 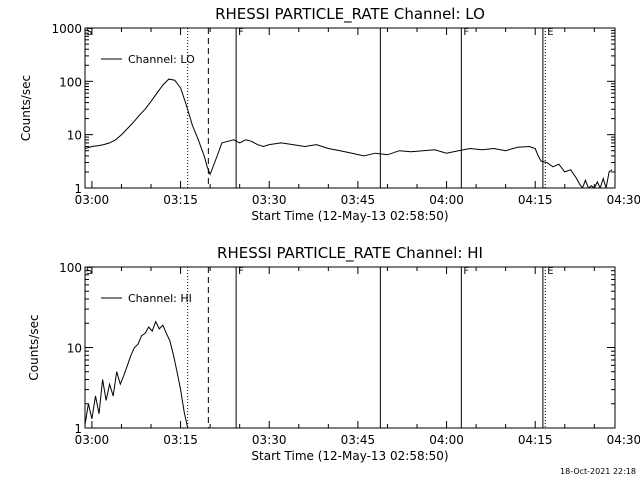 I want to click on chart-title: RHESSI PARTICLE_RATE Channel: HI, so click(x=350, y=253).